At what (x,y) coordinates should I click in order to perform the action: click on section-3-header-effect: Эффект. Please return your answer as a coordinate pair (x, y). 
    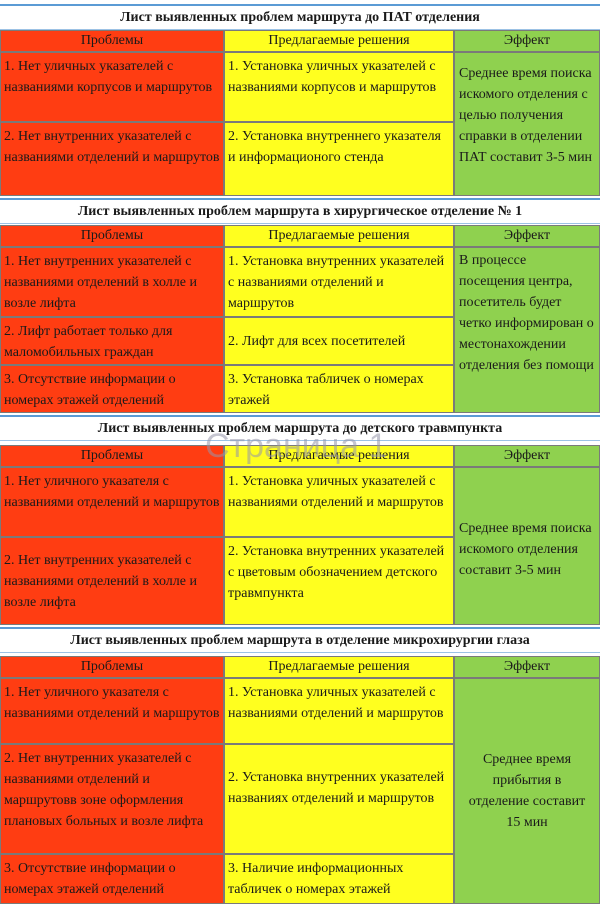
    Looking at the image, I should click on (527, 456).